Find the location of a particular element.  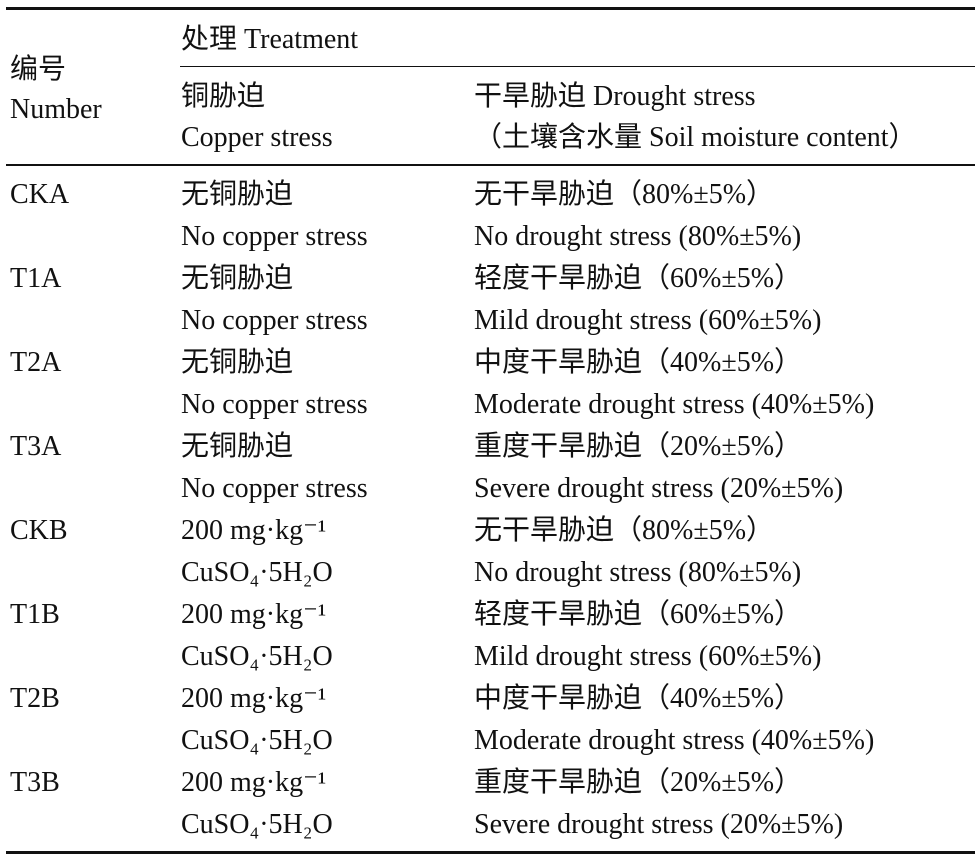

bottom-rule is located at coordinates (490, 852).